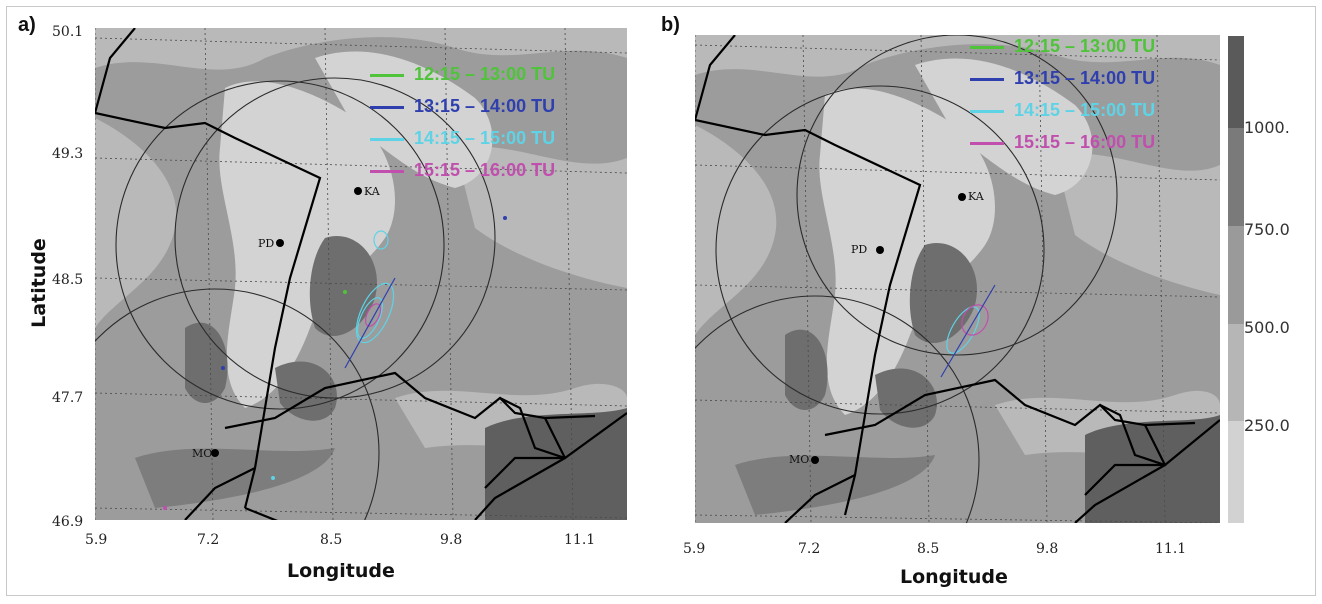  I want to click on colorbar-label: 750.0, so click(1267, 229).